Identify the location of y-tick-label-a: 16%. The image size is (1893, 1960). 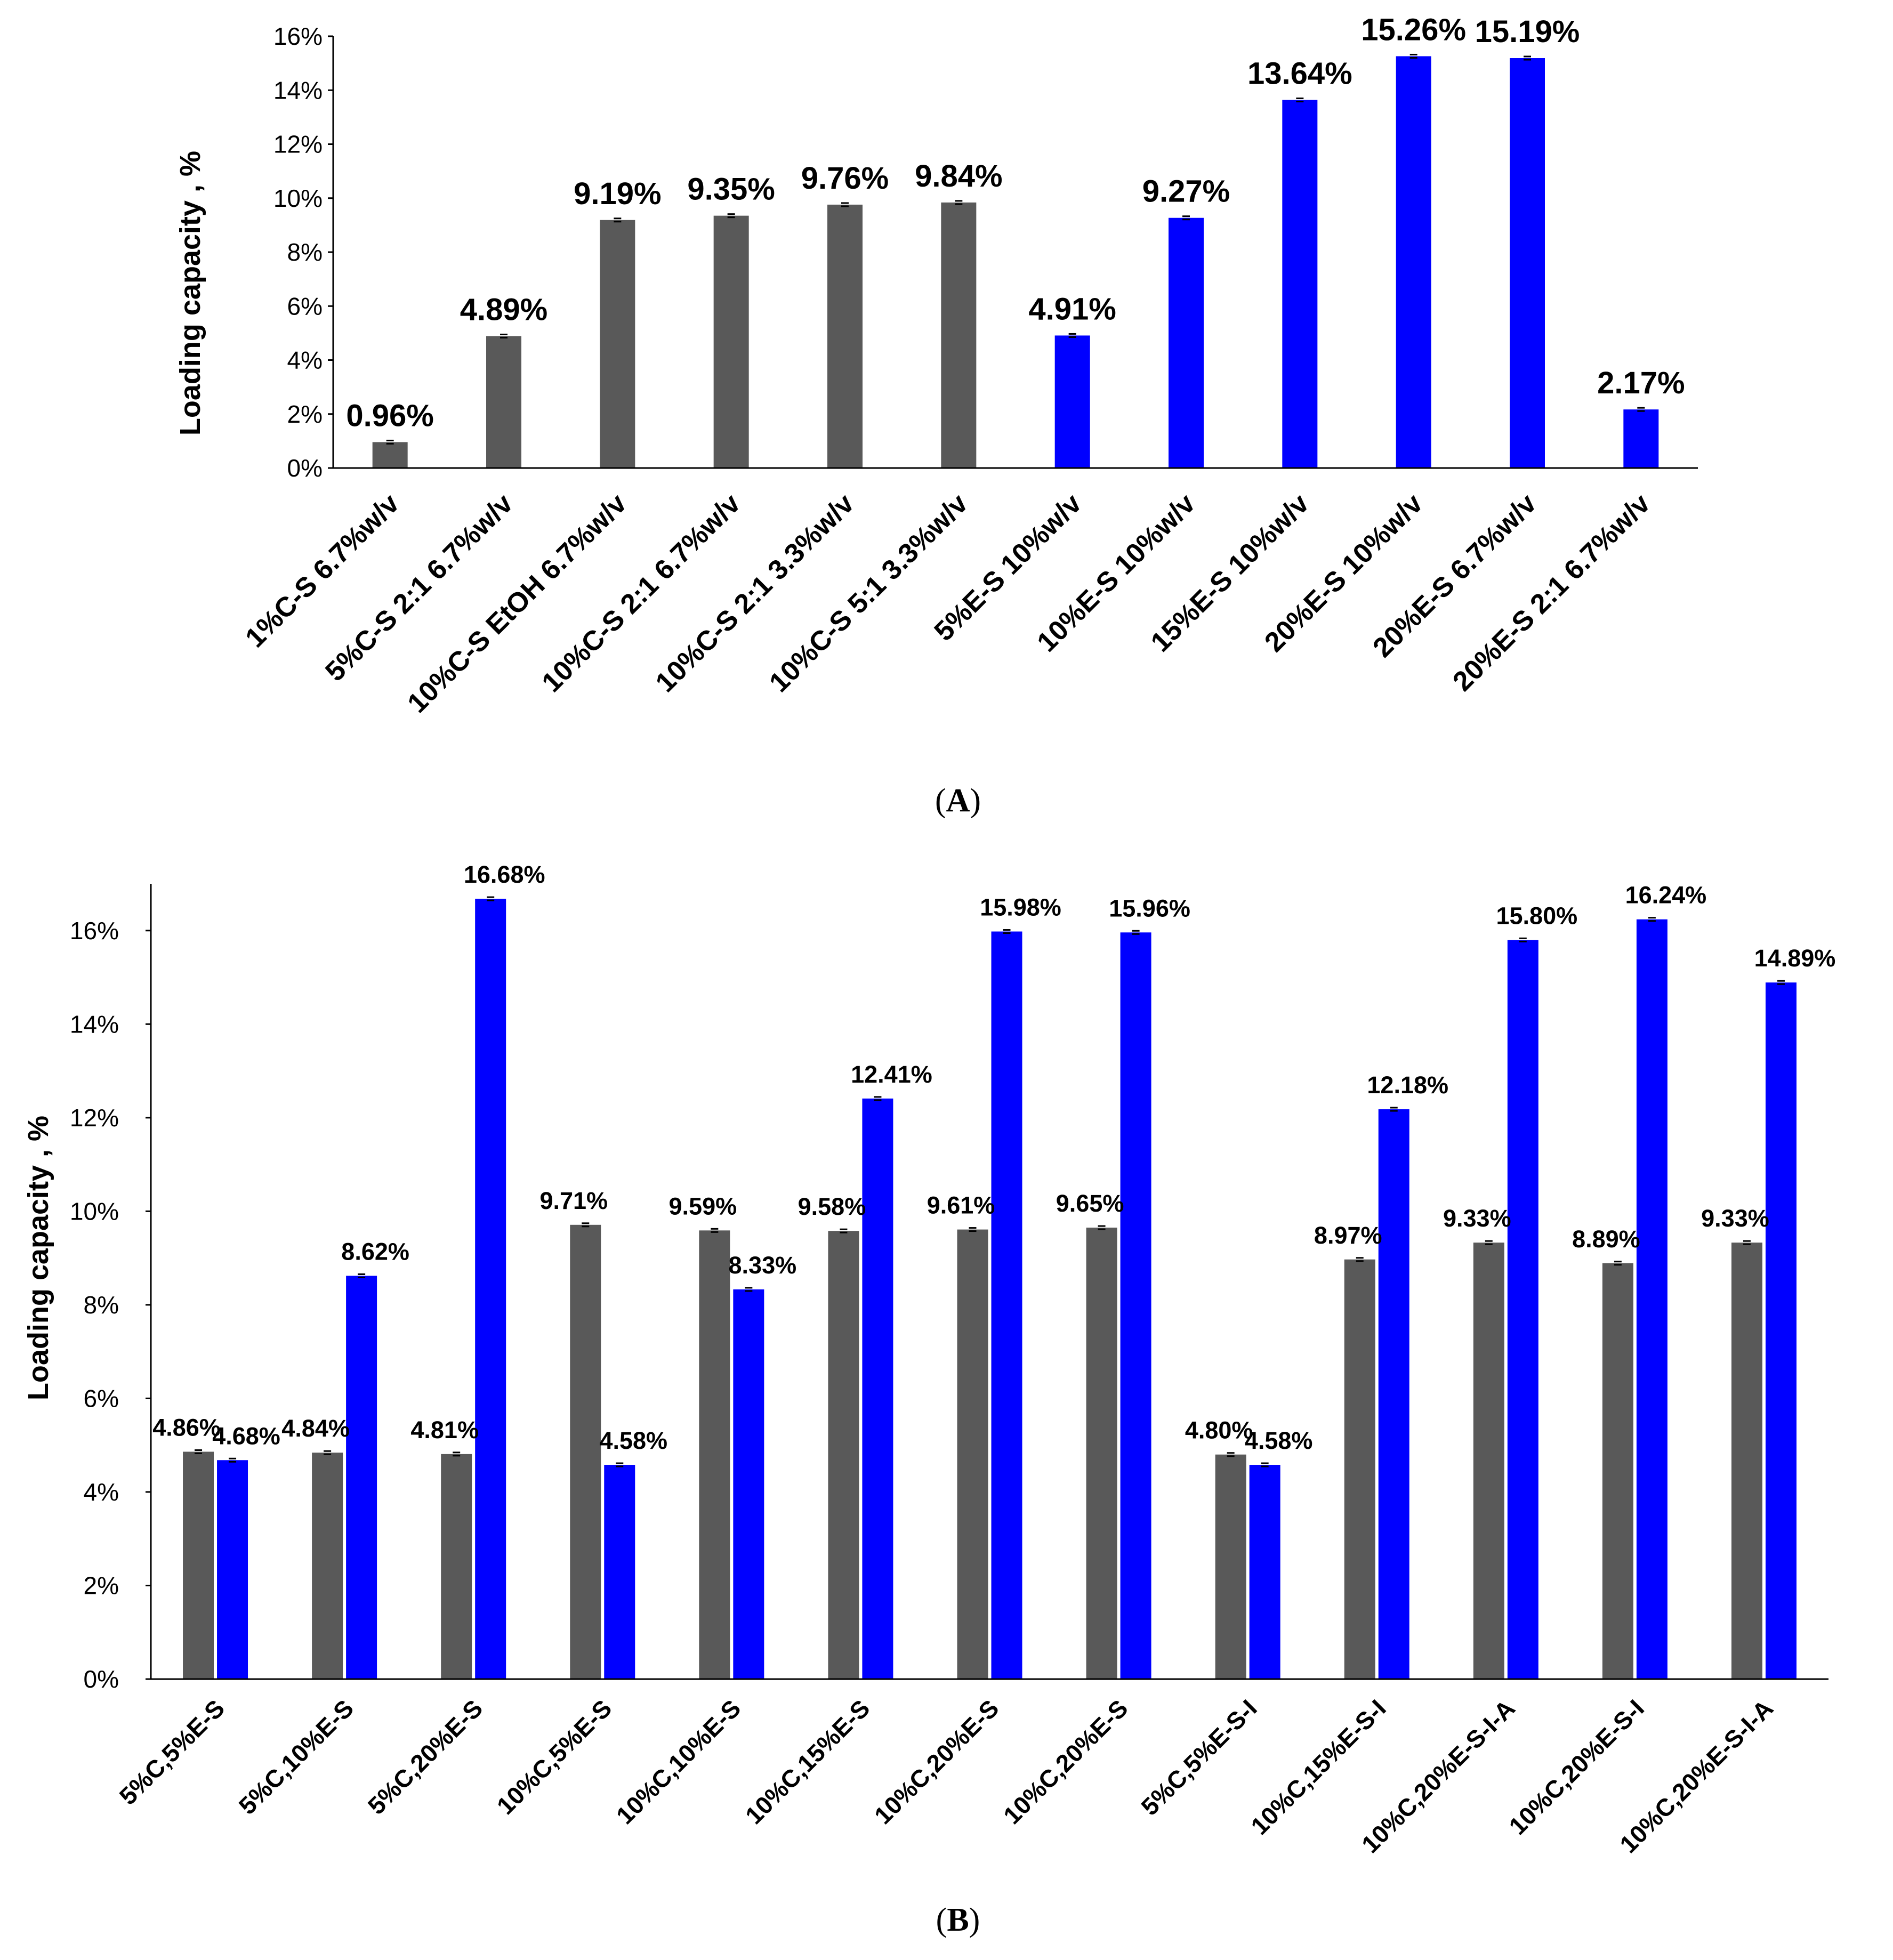
(298, 36).